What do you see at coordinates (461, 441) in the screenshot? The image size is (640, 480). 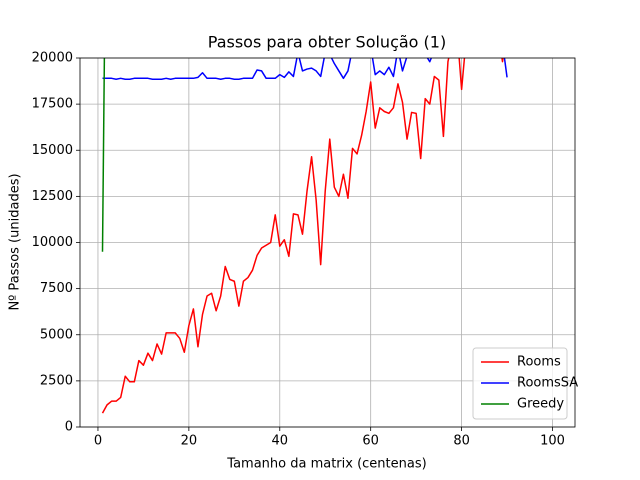 I see `x-tick-label: 80` at bounding box center [461, 441].